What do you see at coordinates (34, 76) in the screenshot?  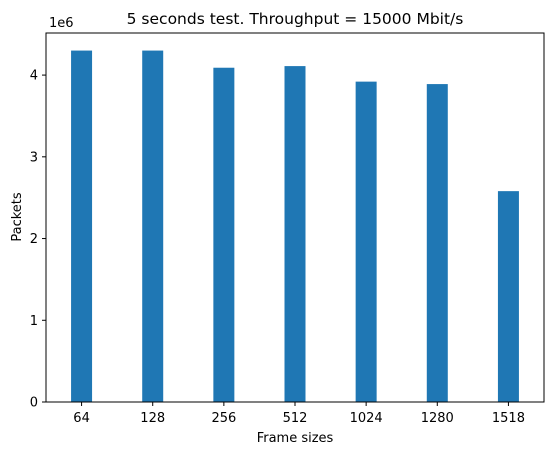 I see `y-tick-label: 4` at bounding box center [34, 76].